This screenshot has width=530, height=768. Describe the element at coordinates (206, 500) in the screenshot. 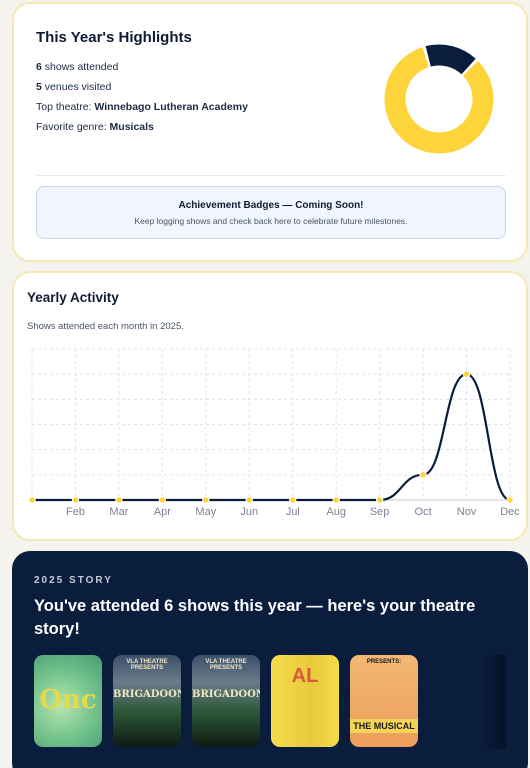

I see `data-point-may` at that location.